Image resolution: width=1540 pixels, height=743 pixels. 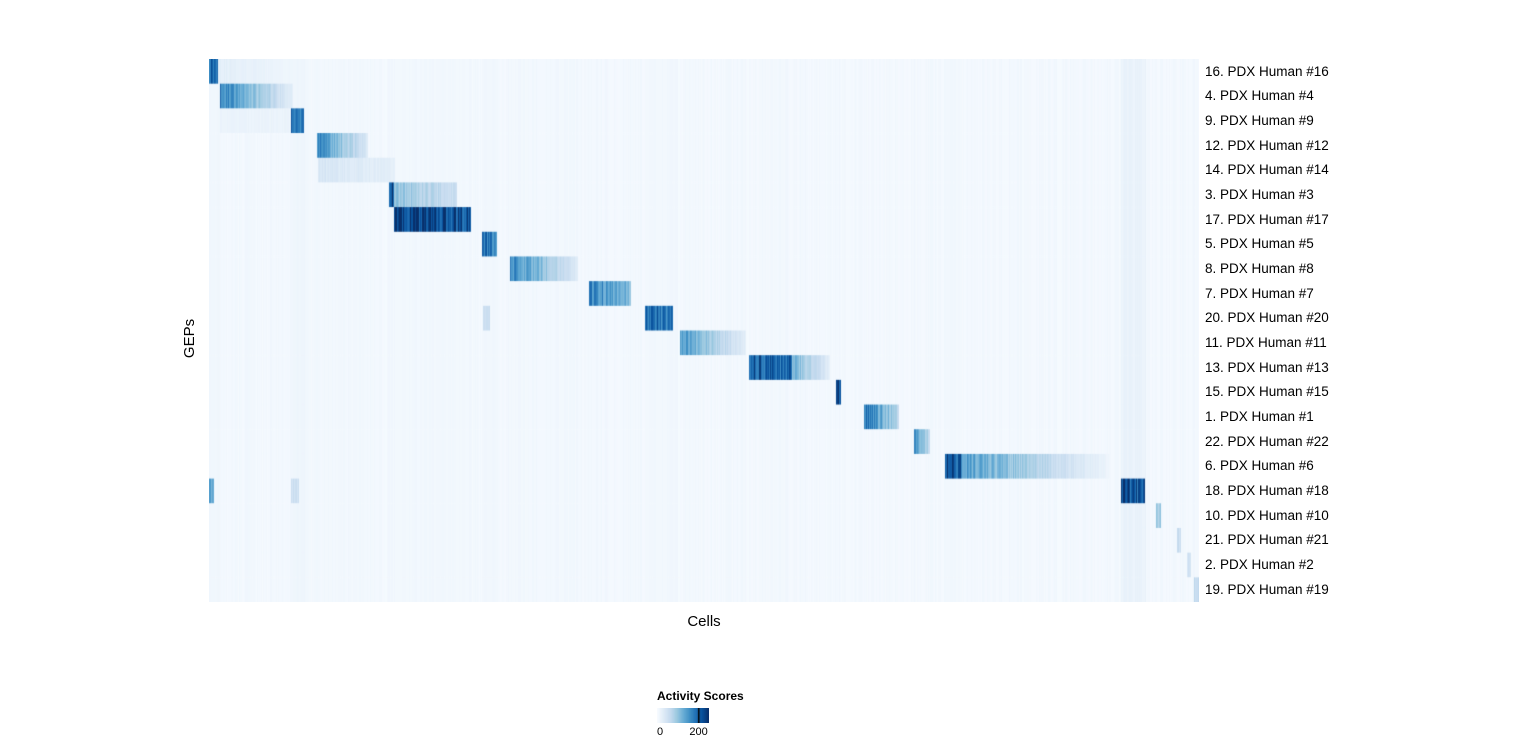 What do you see at coordinates (1266, 342) in the screenshot?
I see `row-label: 11. PDX Human #11` at bounding box center [1266, 342].